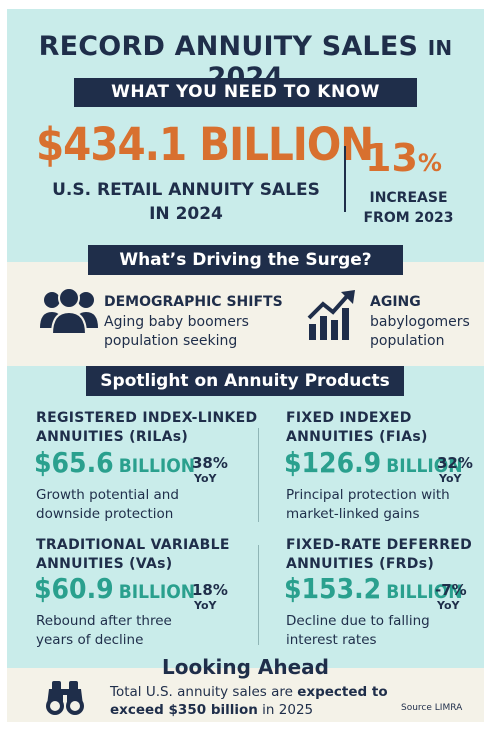  What do you see at coordinates (258, 595) in the screenshot?
I see `column-divider-bottom` at bounding box center [258, 595].